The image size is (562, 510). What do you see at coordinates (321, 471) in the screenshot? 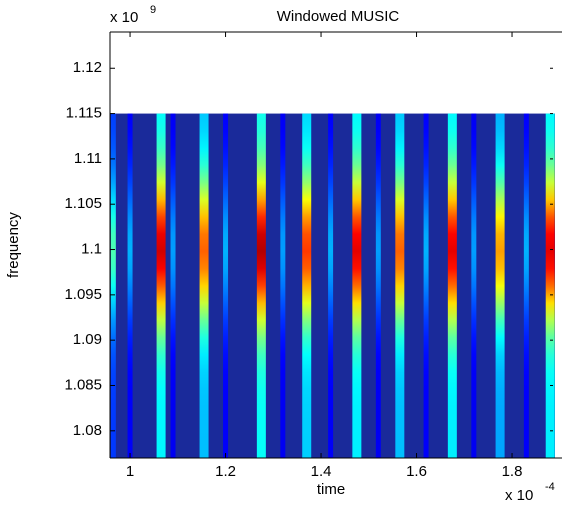
I see `x-tick-label: 1.4` at bounding box center [321, 471].